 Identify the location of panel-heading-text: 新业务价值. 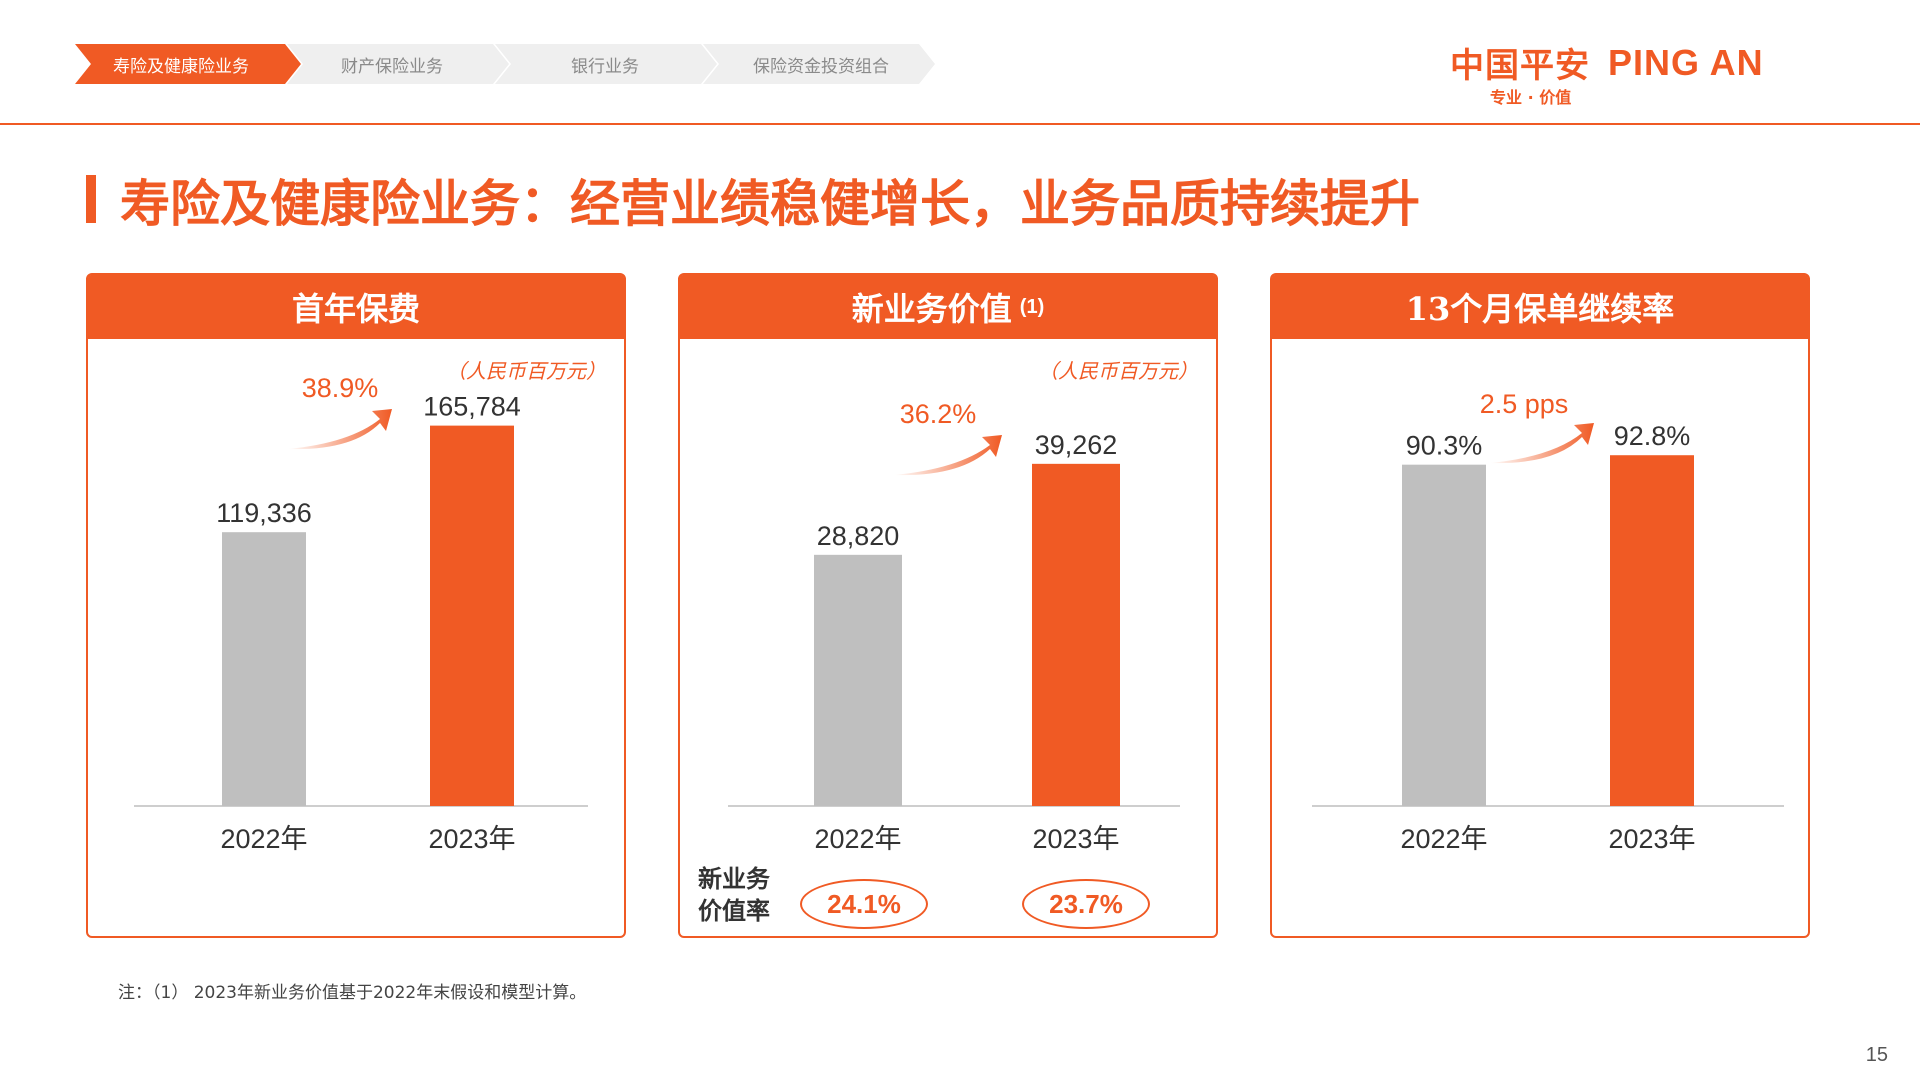
(931, 309).